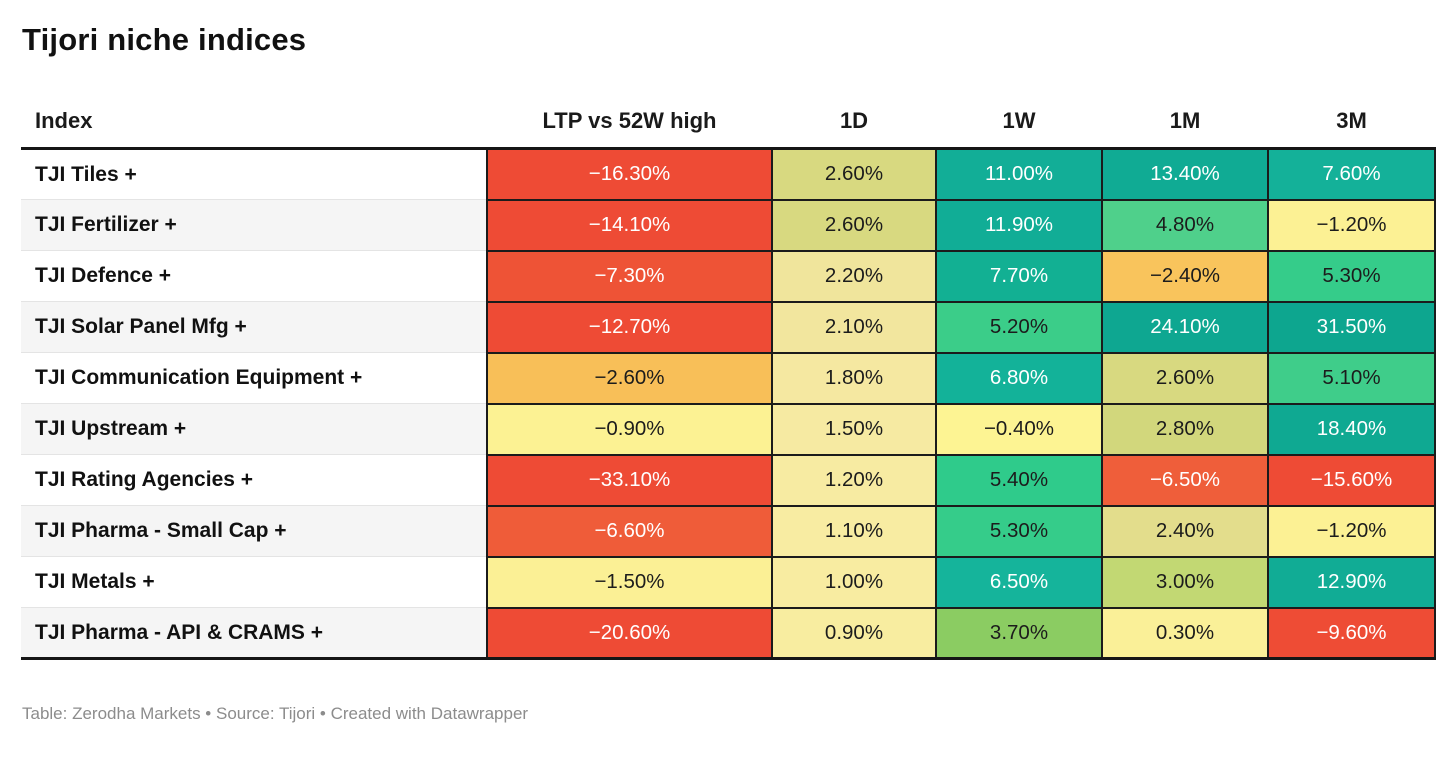  What do you see at coordinates (1019, 378) in the screenshot?
I see `heatmap-value-cell: 6.80%` at bounding box center [1019, 378].